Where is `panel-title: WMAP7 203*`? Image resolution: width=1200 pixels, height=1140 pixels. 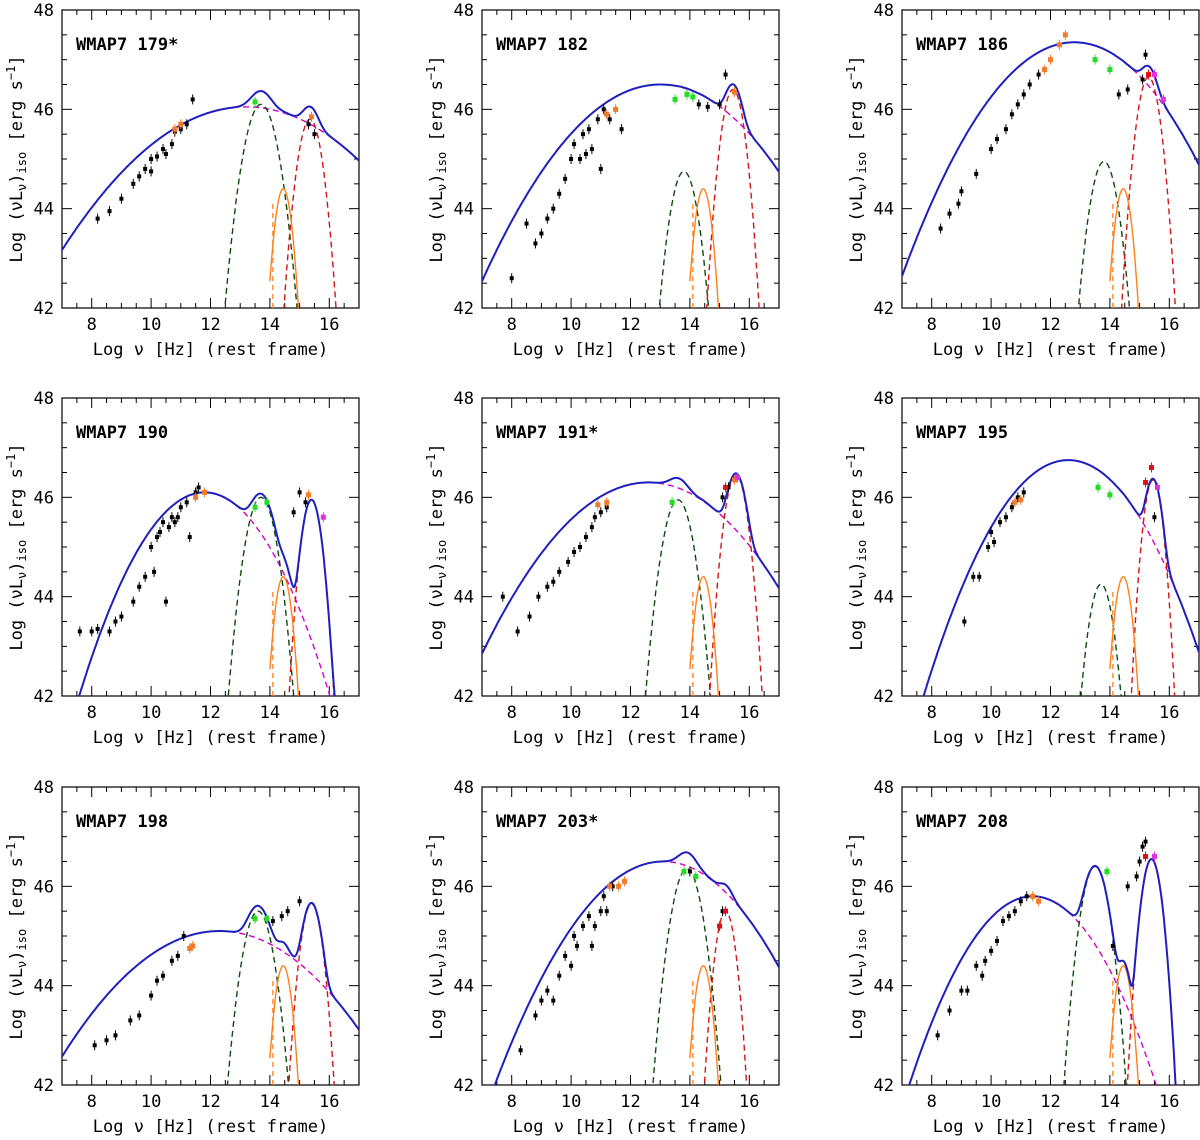 panel-title: WMAP7 203* is located at coordinates (547, 822).